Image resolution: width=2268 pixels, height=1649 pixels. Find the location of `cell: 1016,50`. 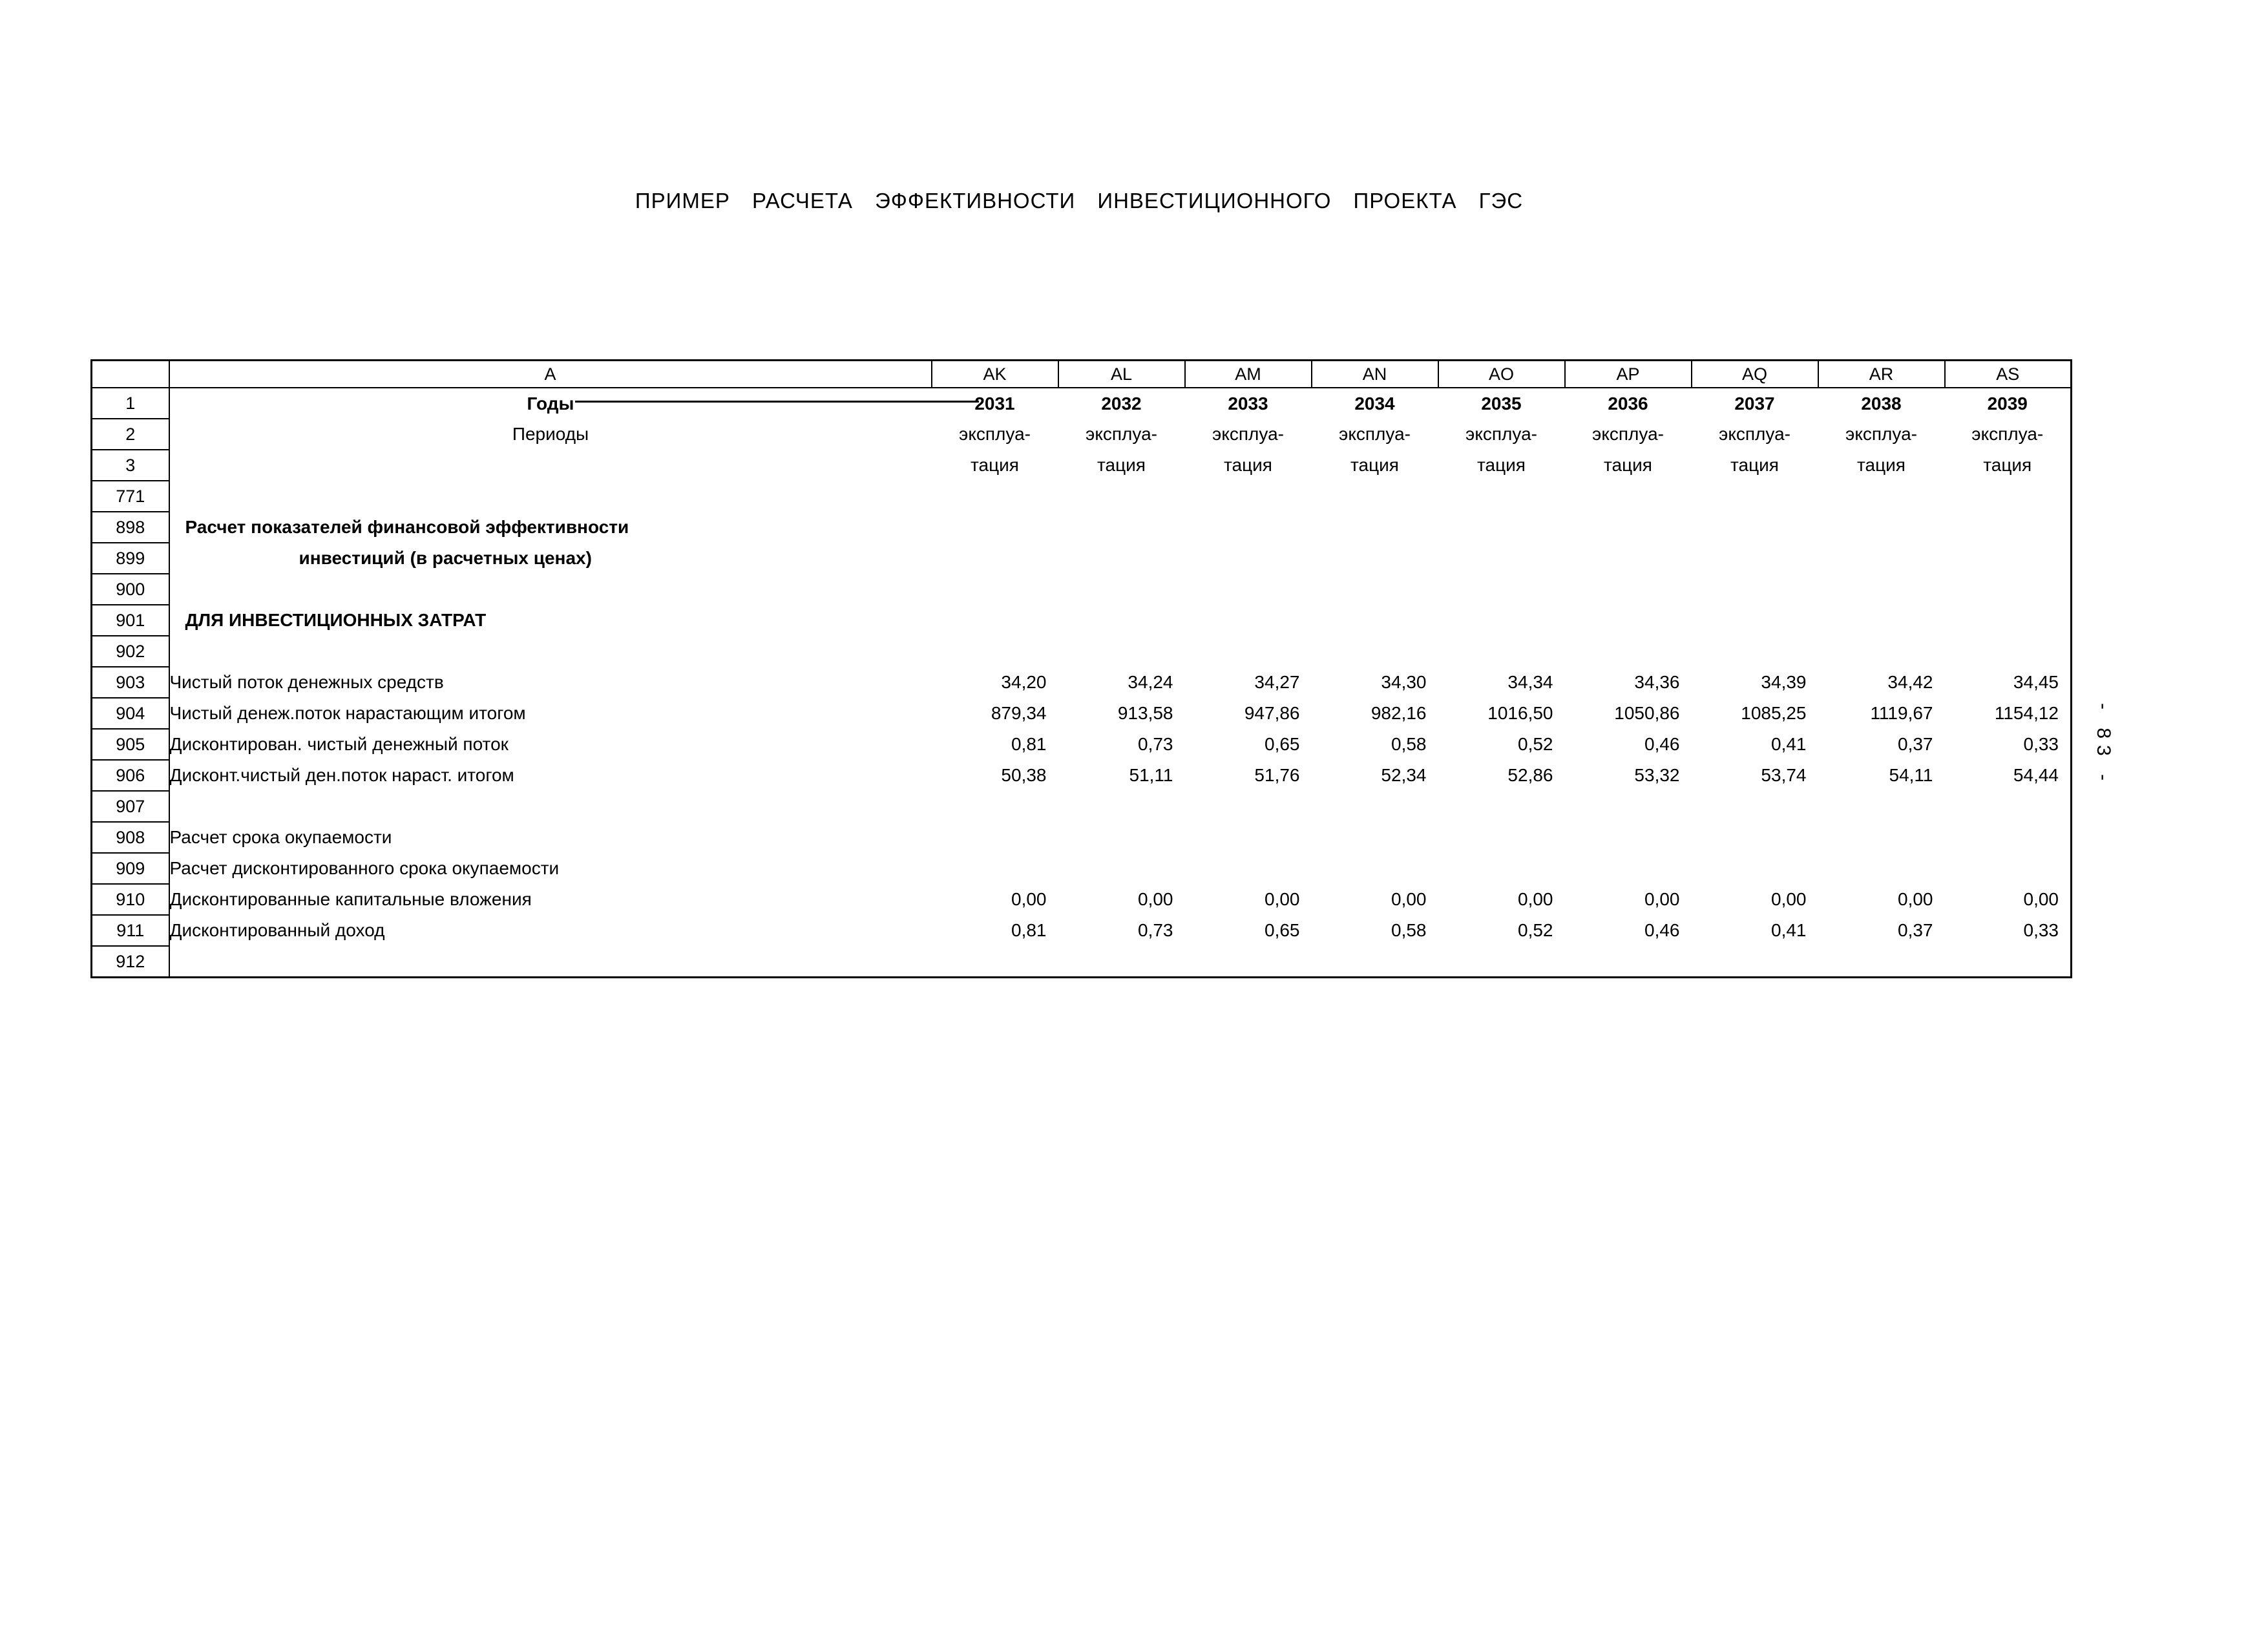

cell: 1016,50 is located at coordinates (1520, 713).